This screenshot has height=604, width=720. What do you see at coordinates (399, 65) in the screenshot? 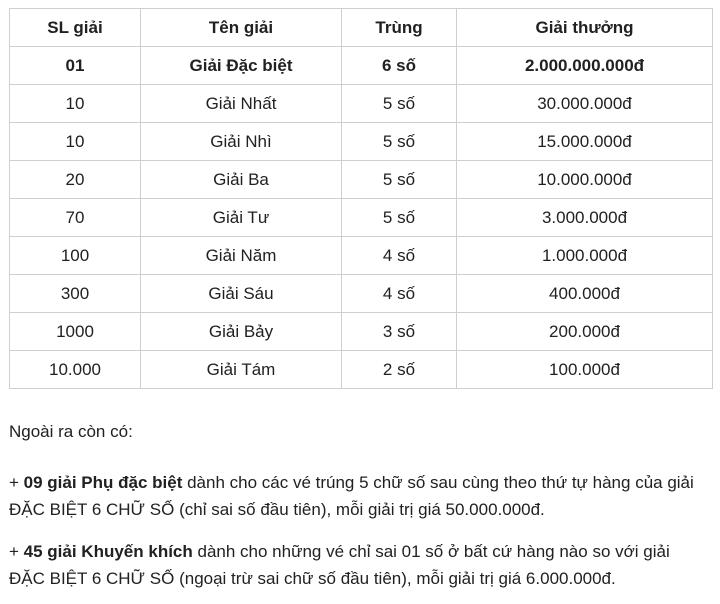
I see `cell-match: 6 số` at bounding box center [399, 65].